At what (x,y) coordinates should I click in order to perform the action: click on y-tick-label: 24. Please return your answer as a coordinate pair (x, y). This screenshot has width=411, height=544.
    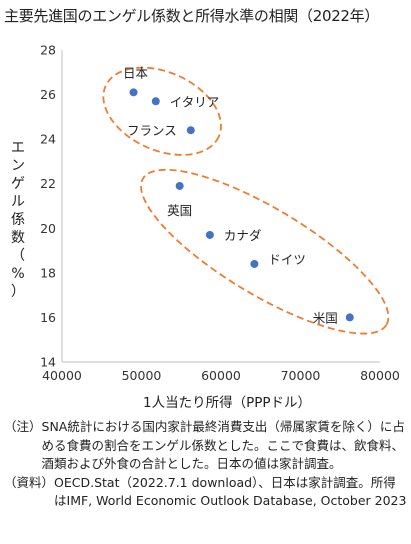
    Looking at the image, I should click on (48, 139).